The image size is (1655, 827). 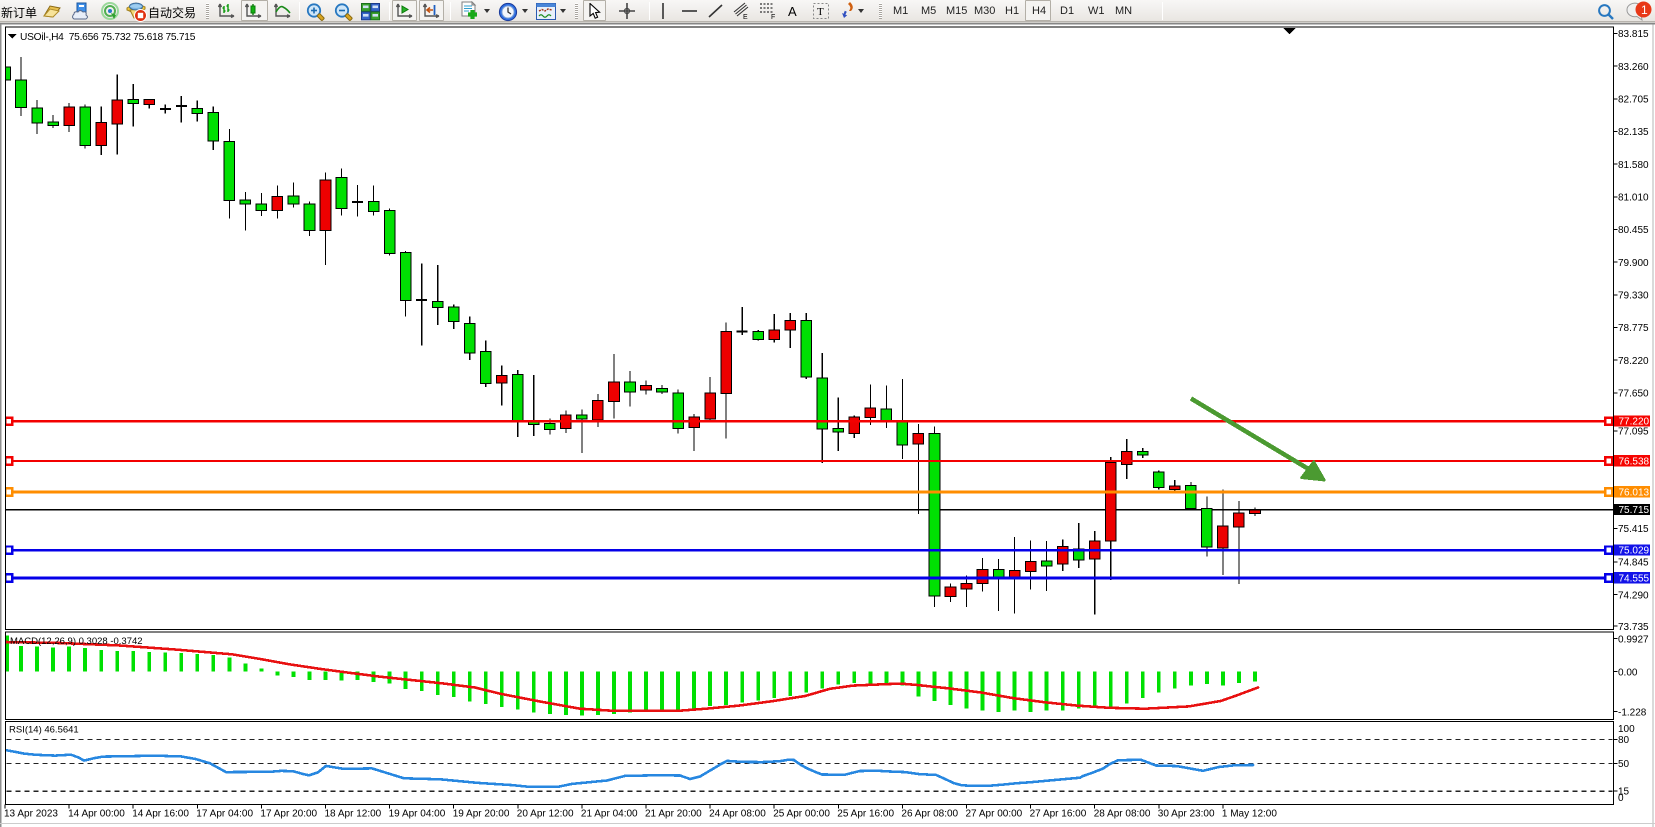 What do you see at coordinates (1632, 712) in the screenshot?
I see `svg-text: -1.228` at bounding box center [1632, 712].